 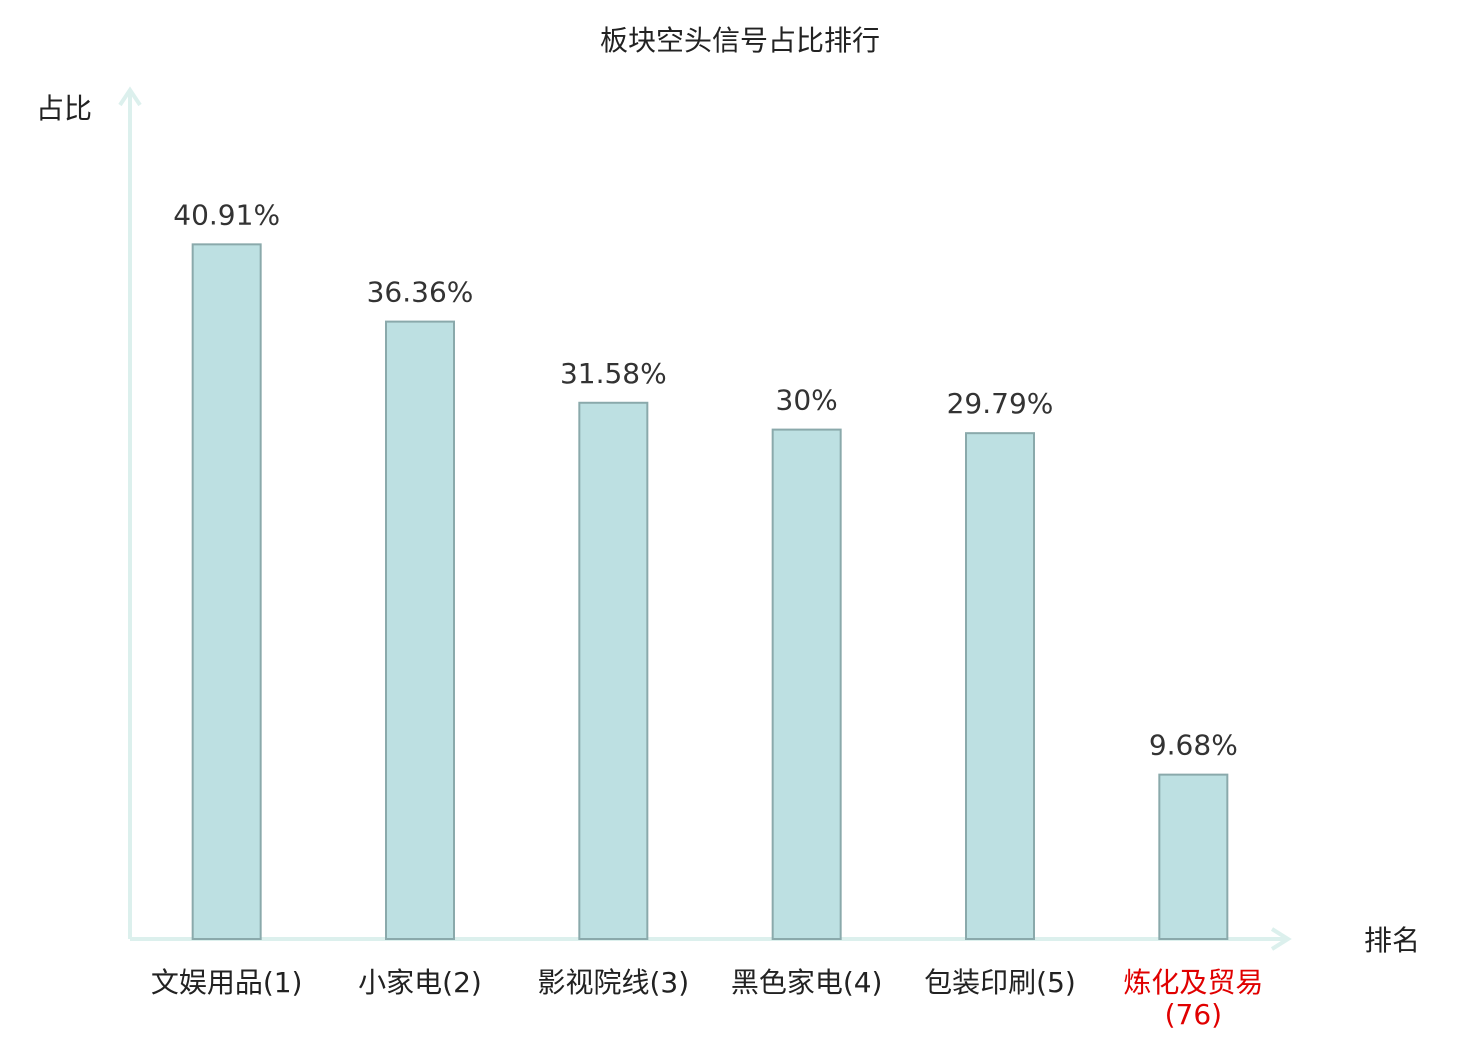 What do you see at coordinates (1392, 940) in the screenshot?
I see `x-axis-label: 排名` at bounding box center [1392, 940].